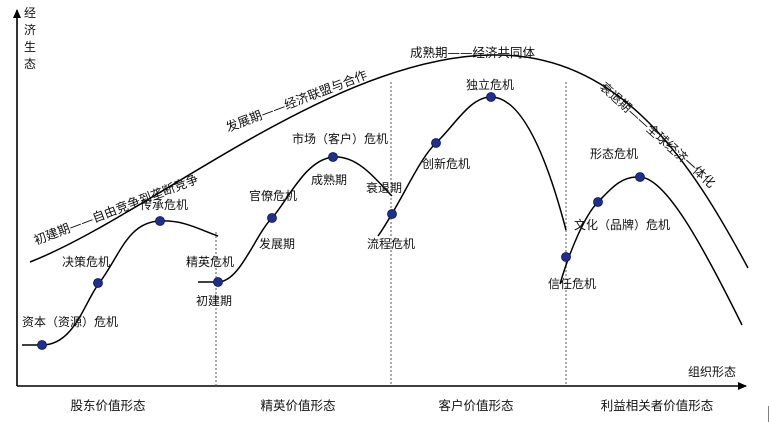  Describe the element at coordinates (572, 284) in the screenshot. I see `label-trust-crisis: 信任危机` at that location.